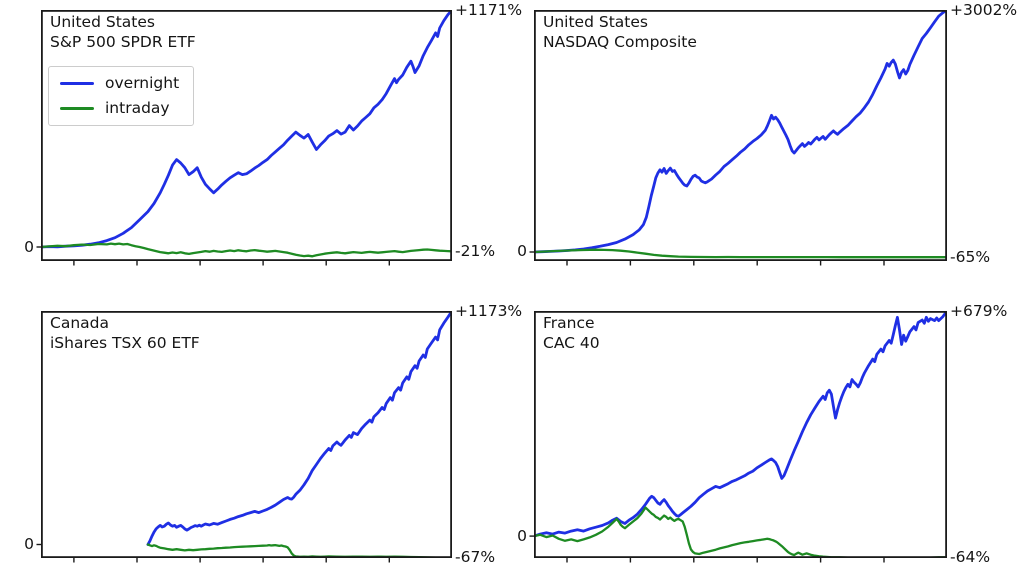  What do you see at coordinates (489, 9) in the screenshot?
I see `overnight-end-value-label: +1171%` at bounding box center [489, 9].